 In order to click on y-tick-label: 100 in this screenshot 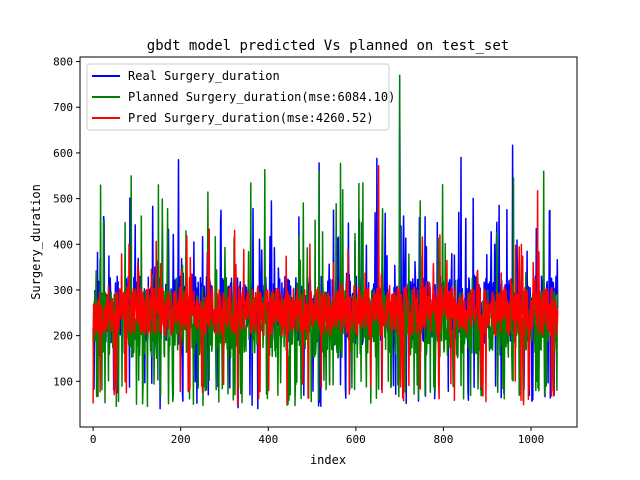, I will do `click(63, 381)`.